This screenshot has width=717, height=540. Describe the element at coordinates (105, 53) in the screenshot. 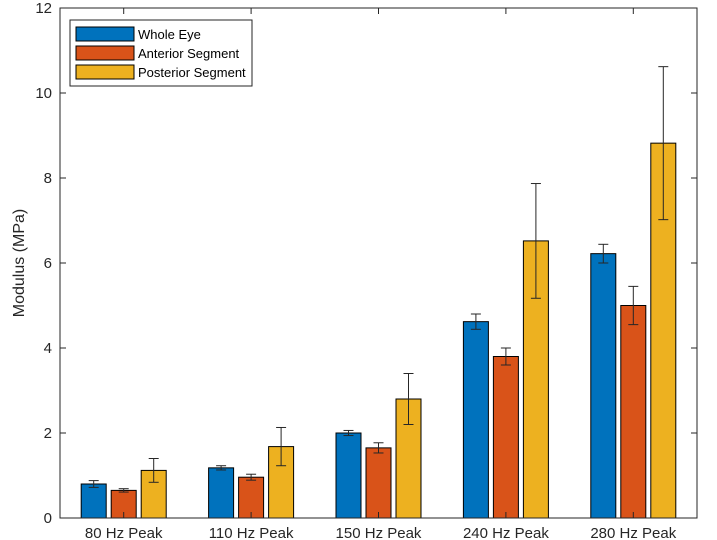

I see `legend-swatch-anterior-segment` at that location.